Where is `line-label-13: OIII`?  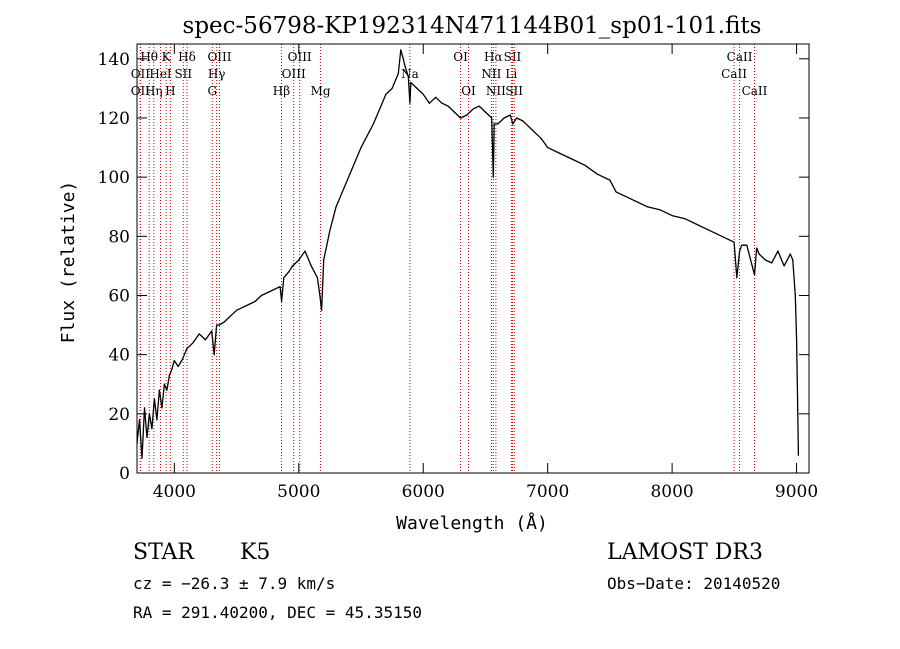 line-label-13: OIII is located at coordinates (300, 57).